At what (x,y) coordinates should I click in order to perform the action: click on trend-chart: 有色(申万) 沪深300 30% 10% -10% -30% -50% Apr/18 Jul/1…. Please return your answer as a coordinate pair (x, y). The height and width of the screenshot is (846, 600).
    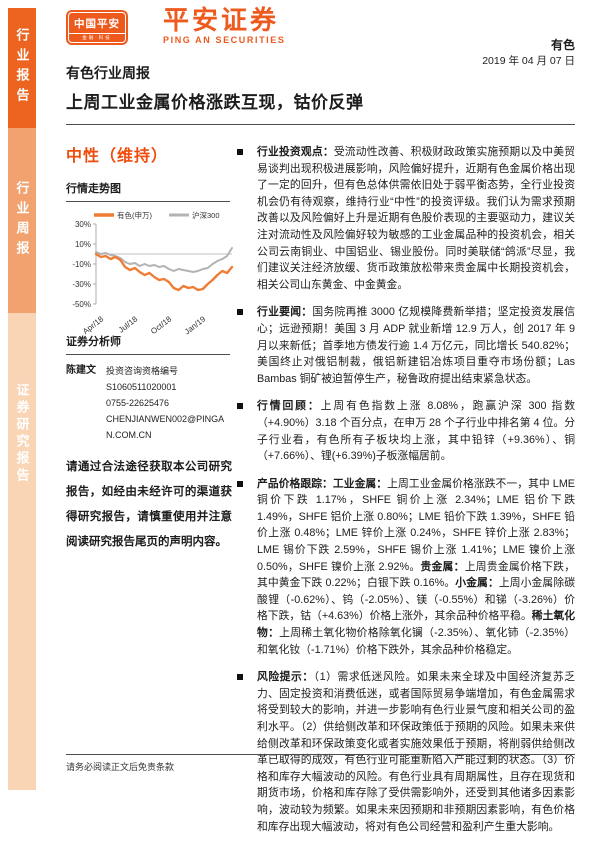
    Looking at the image, I should click on (150, 274).